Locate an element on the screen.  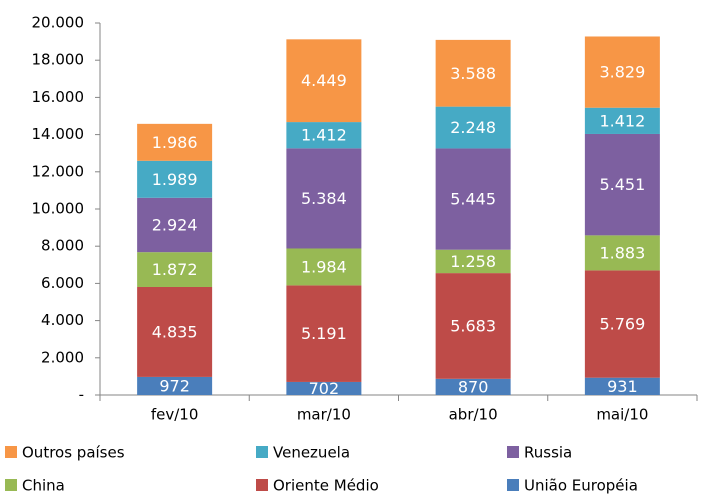
y-tick-label: 18.000 is located at coordinates (58, 60).